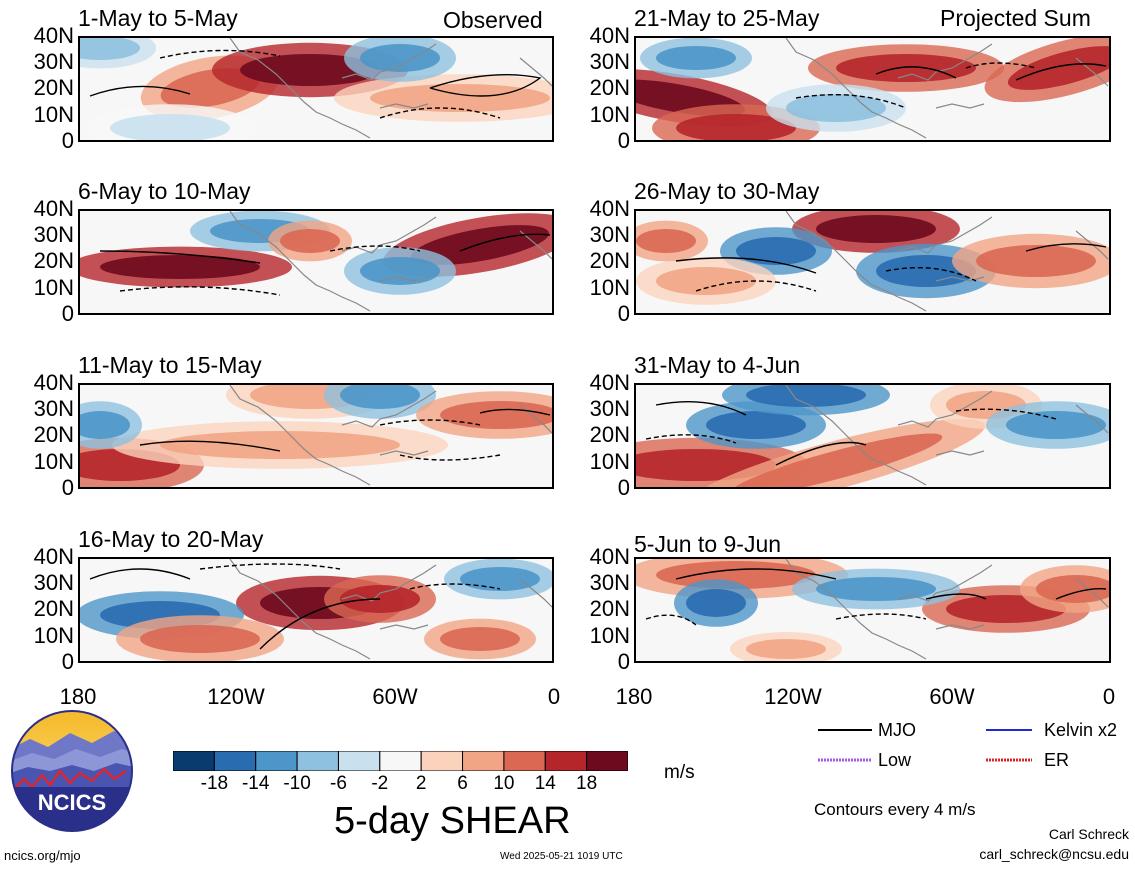  I want to click on panel-title-3: 11-May to 15-May, so click(170, 365).